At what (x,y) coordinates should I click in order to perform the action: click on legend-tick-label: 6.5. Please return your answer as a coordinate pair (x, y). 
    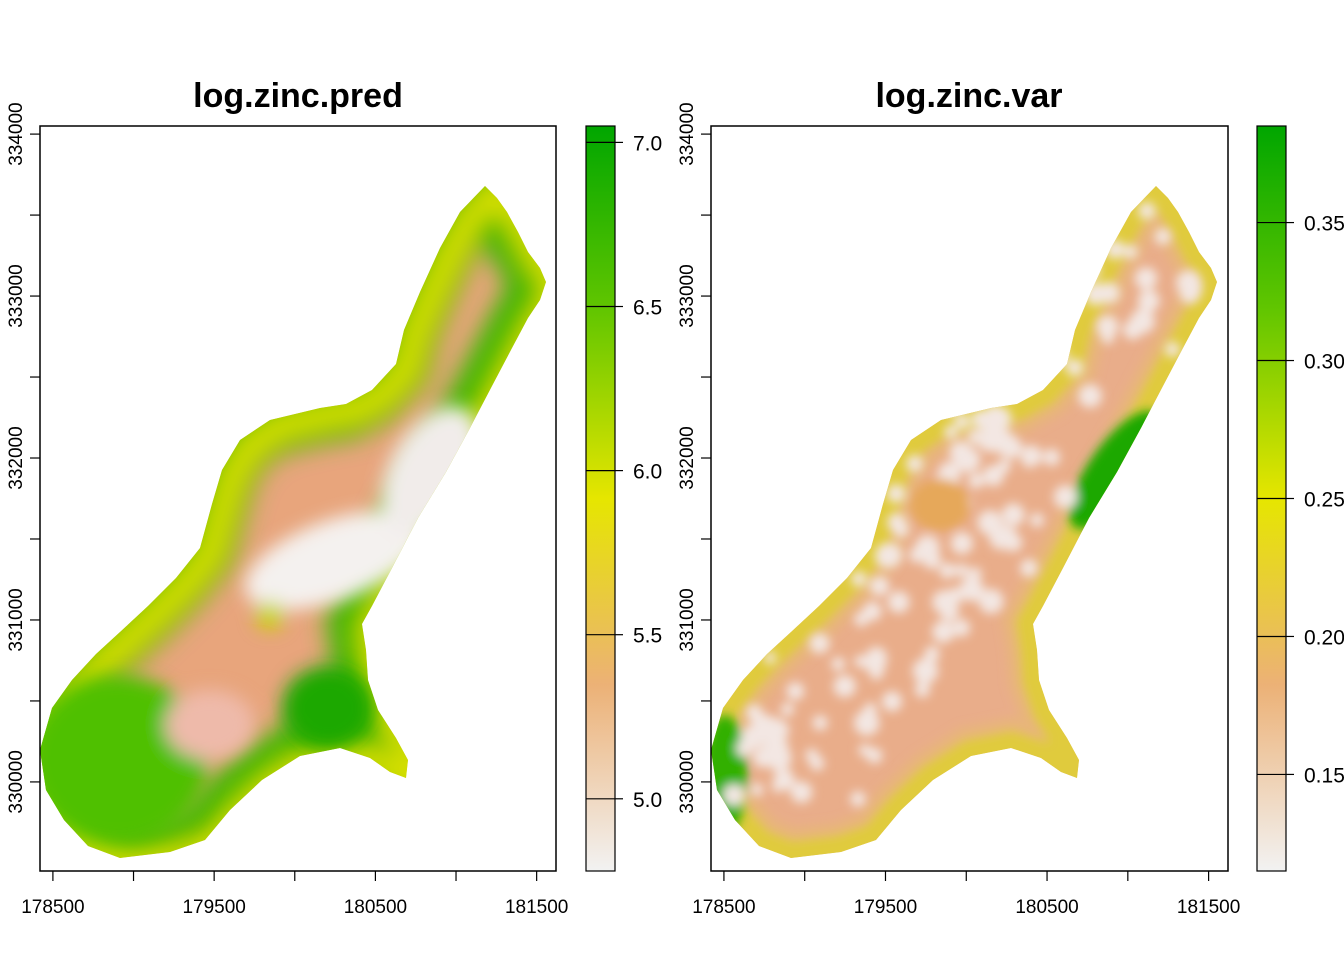
    Looking at the image, I should click on (647, 308).